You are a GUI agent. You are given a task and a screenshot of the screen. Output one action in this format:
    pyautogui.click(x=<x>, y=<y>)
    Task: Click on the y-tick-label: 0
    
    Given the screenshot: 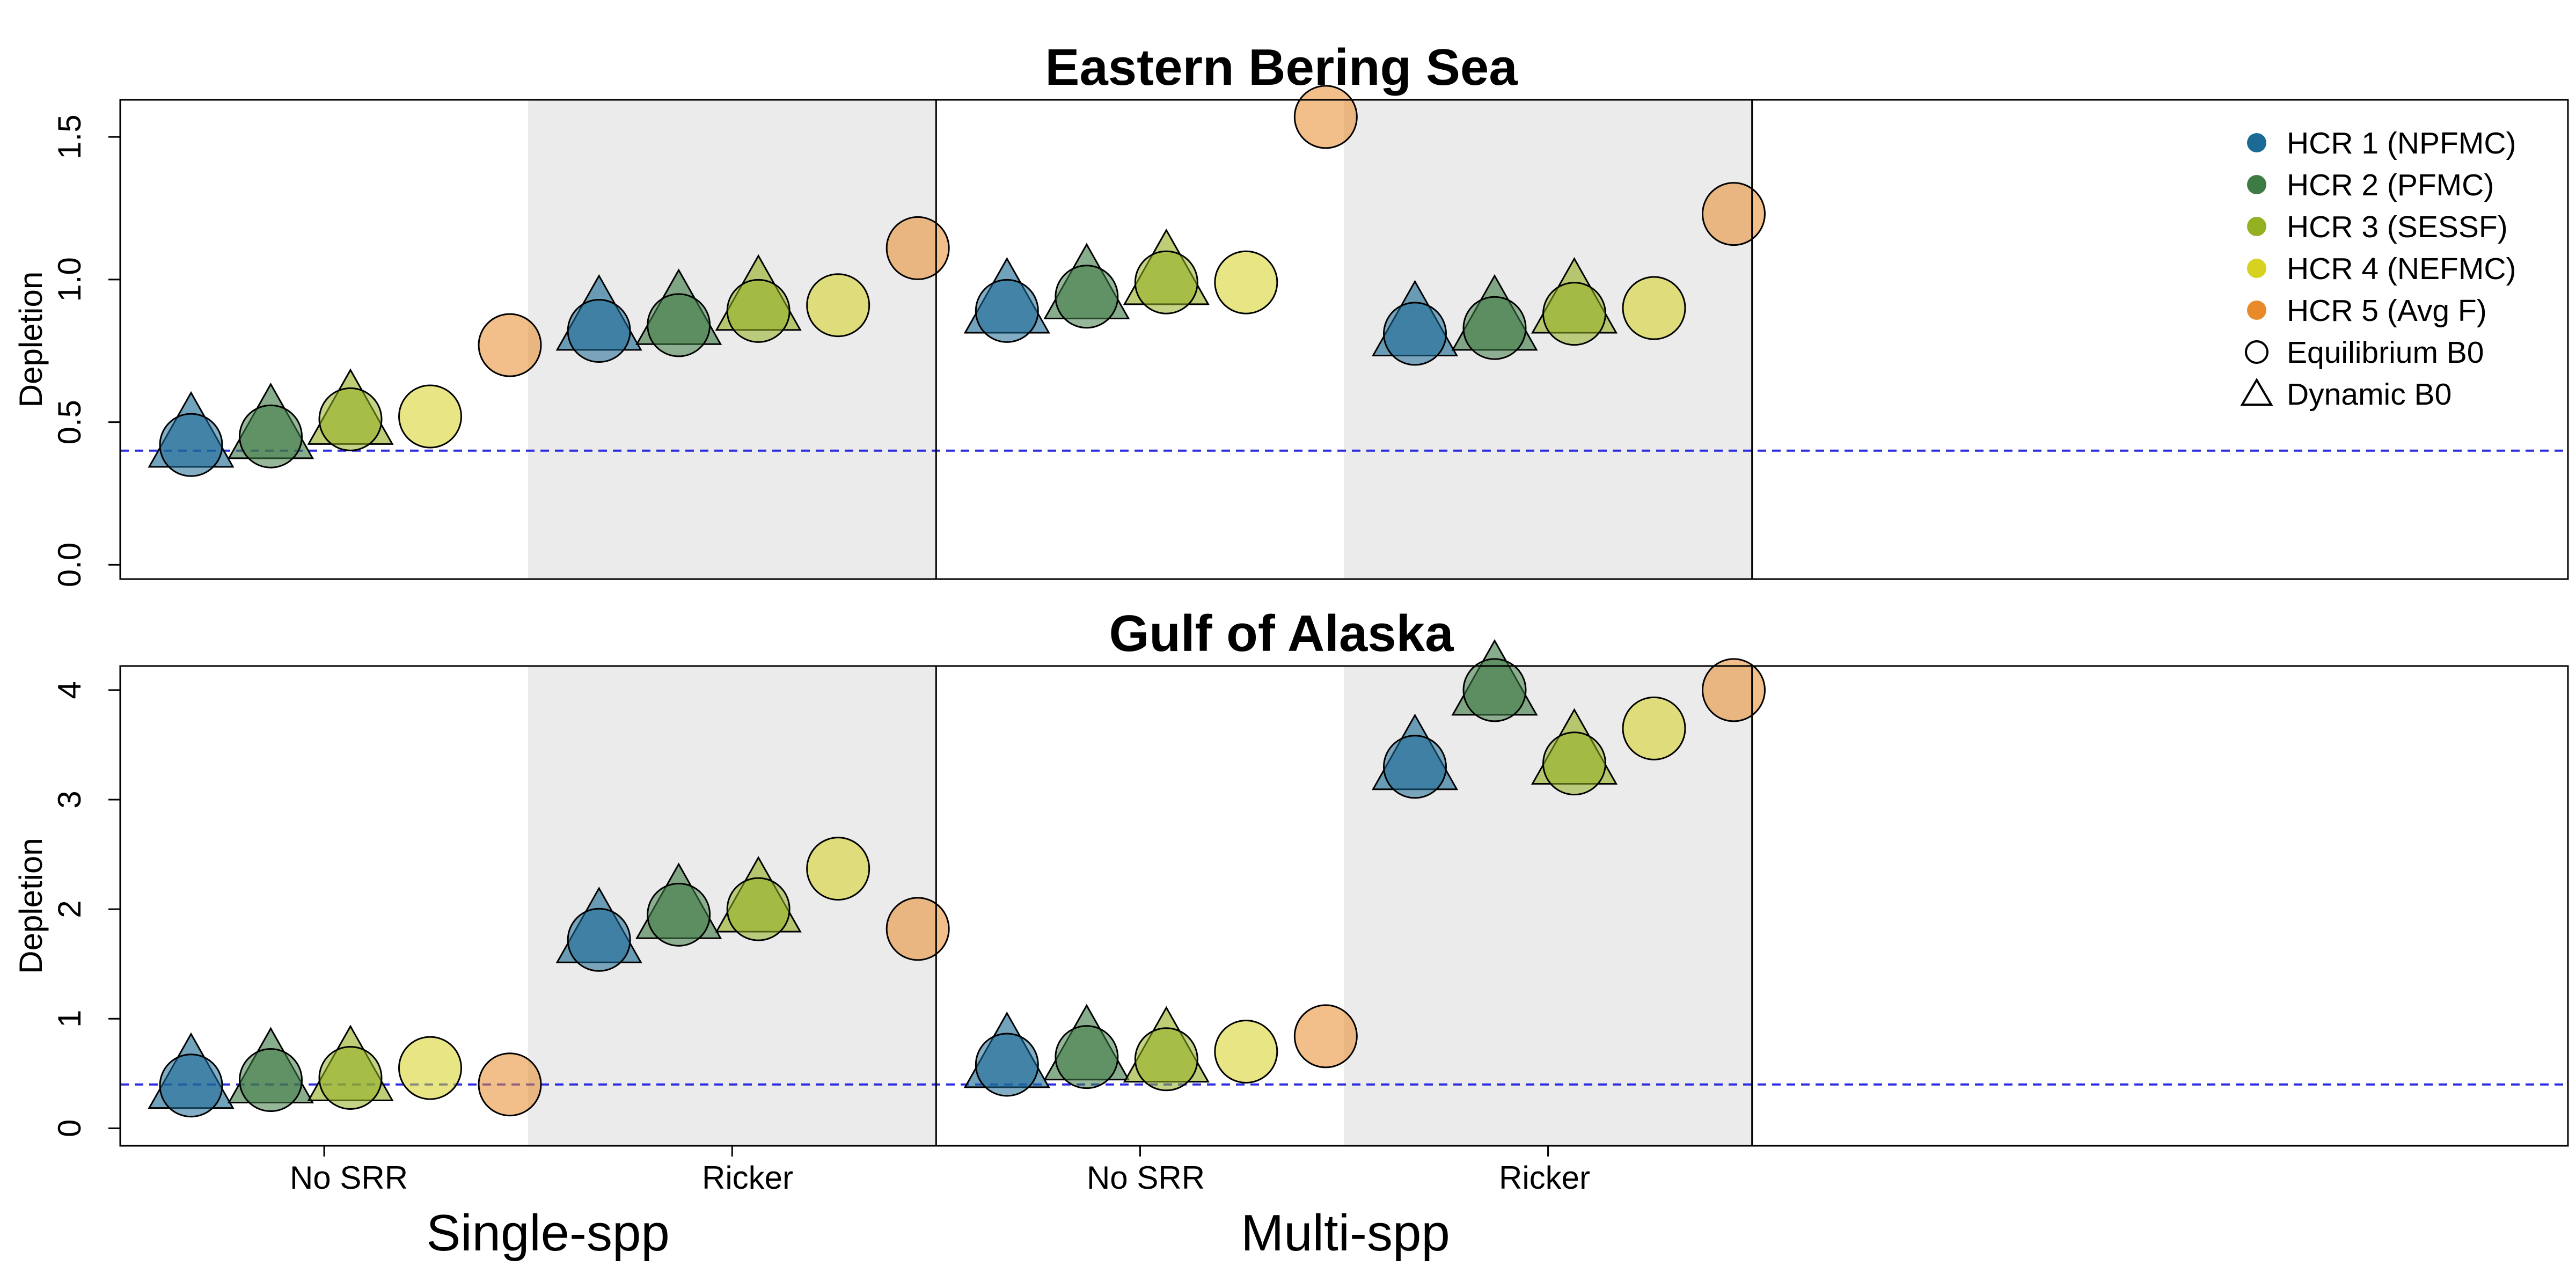 What is the action you would take?
    pyautogui.click(x=69, y=1128)
    